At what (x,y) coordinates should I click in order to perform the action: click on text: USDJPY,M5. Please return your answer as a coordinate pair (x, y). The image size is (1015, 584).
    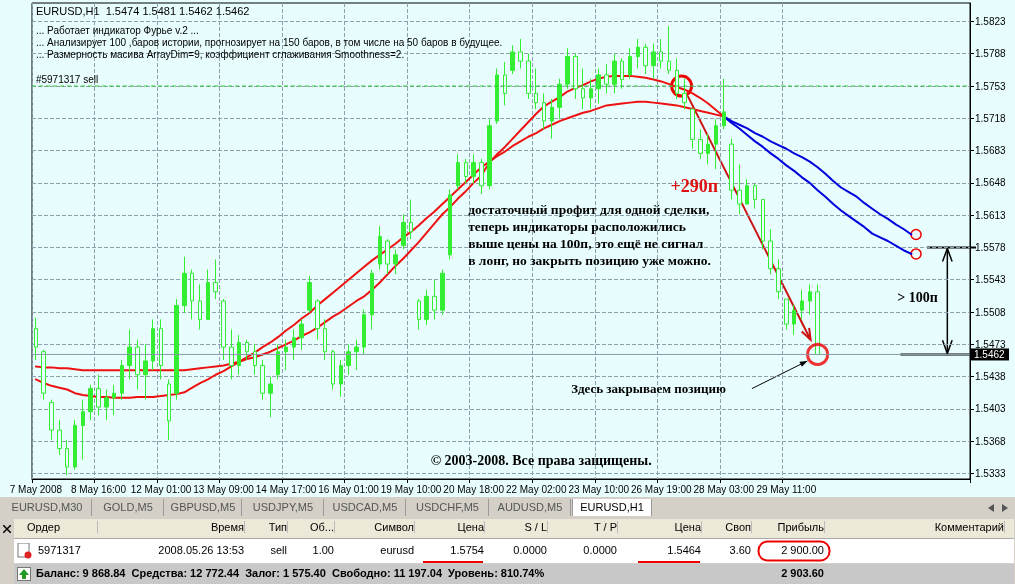
    Looking at the image, I should click on (283, 507).